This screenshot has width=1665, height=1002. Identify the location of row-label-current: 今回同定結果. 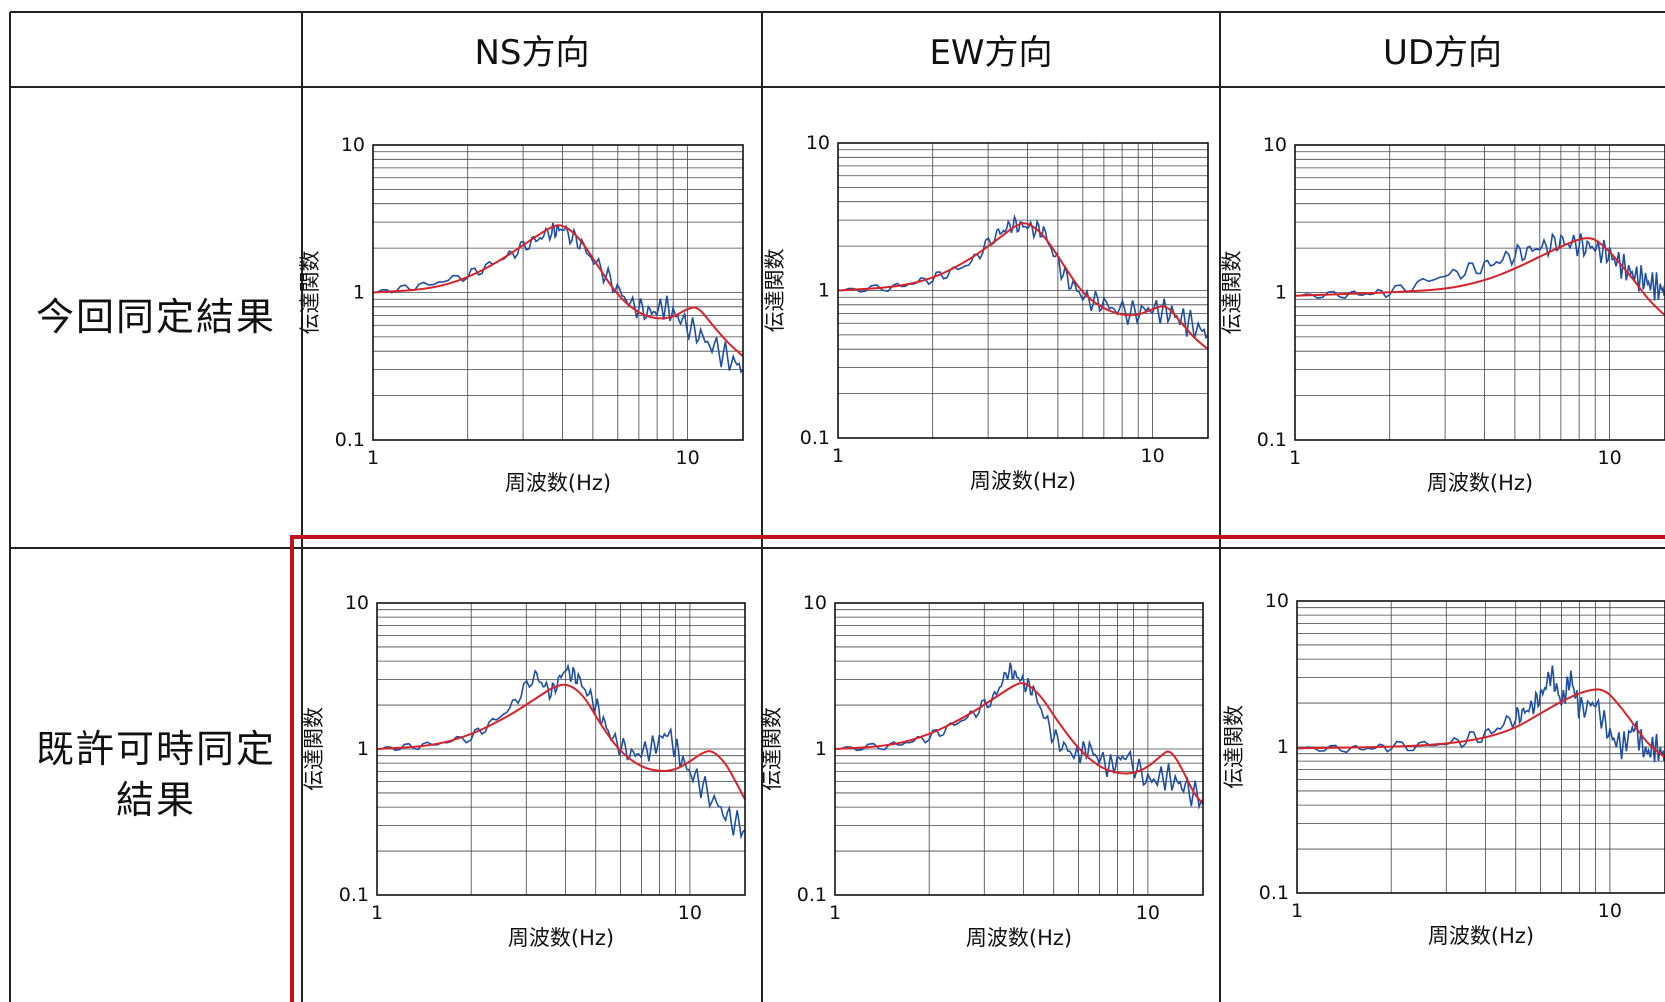
(156, 317).